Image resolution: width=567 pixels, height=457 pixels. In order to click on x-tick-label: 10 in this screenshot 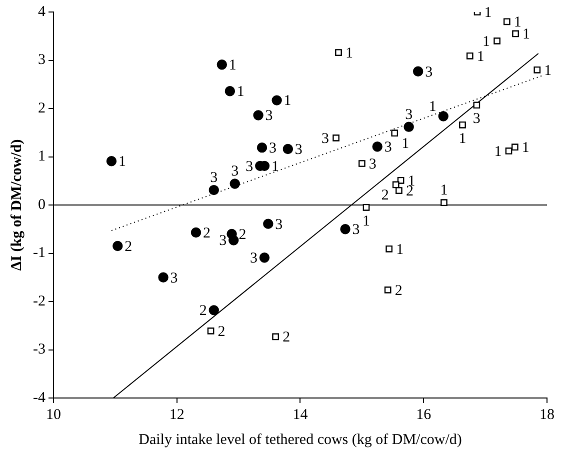, I will do `click(53, 414)`.